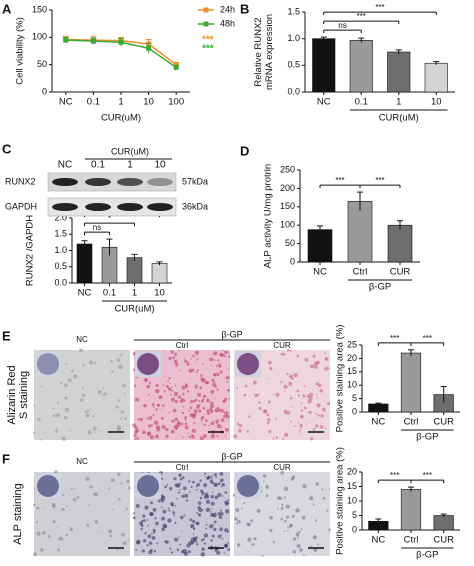  What do you see at coordinates (84, 263) in the screenshot?
I see `bar` at bounding box center [84, 263].